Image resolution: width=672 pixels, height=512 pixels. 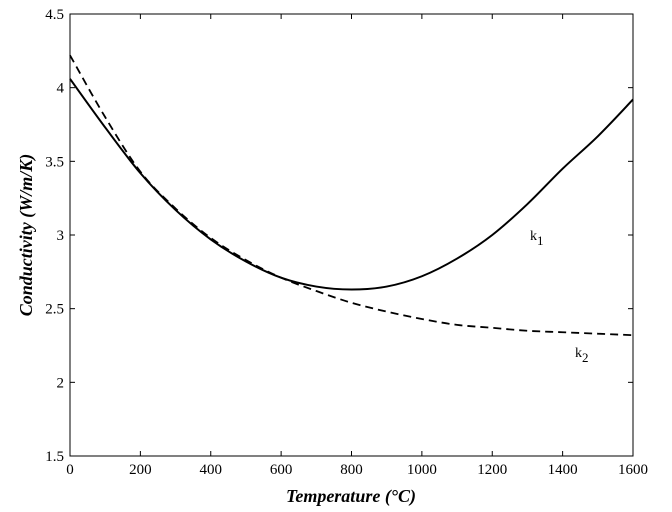 What do you see at coordinates (492, 470) in the screenshot?
I see `x-tick-label: 1200` at bounding box center [492, 470].